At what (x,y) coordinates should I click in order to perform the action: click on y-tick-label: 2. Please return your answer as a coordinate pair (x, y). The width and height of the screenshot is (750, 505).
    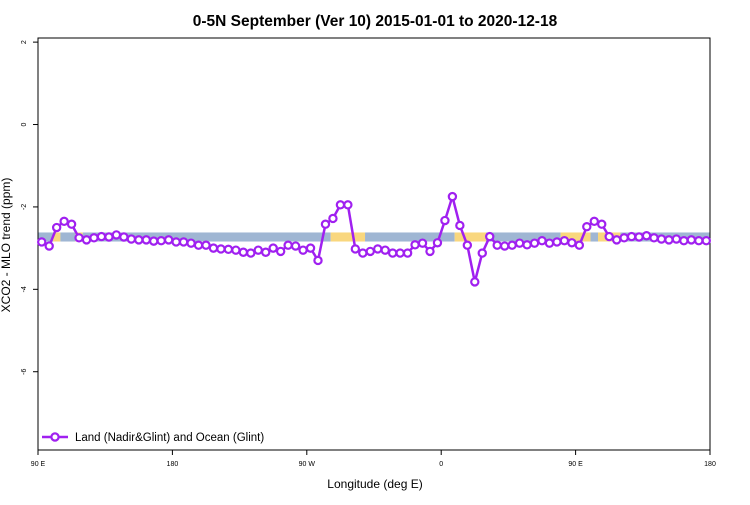
    Looking at the image, I should click on (24, 42).